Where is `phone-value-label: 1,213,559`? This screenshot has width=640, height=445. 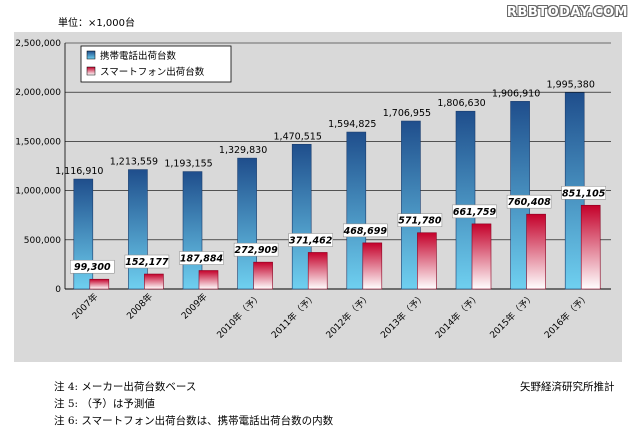 phone-value-label: 1,213,559 is located at coordinates (134, 162).